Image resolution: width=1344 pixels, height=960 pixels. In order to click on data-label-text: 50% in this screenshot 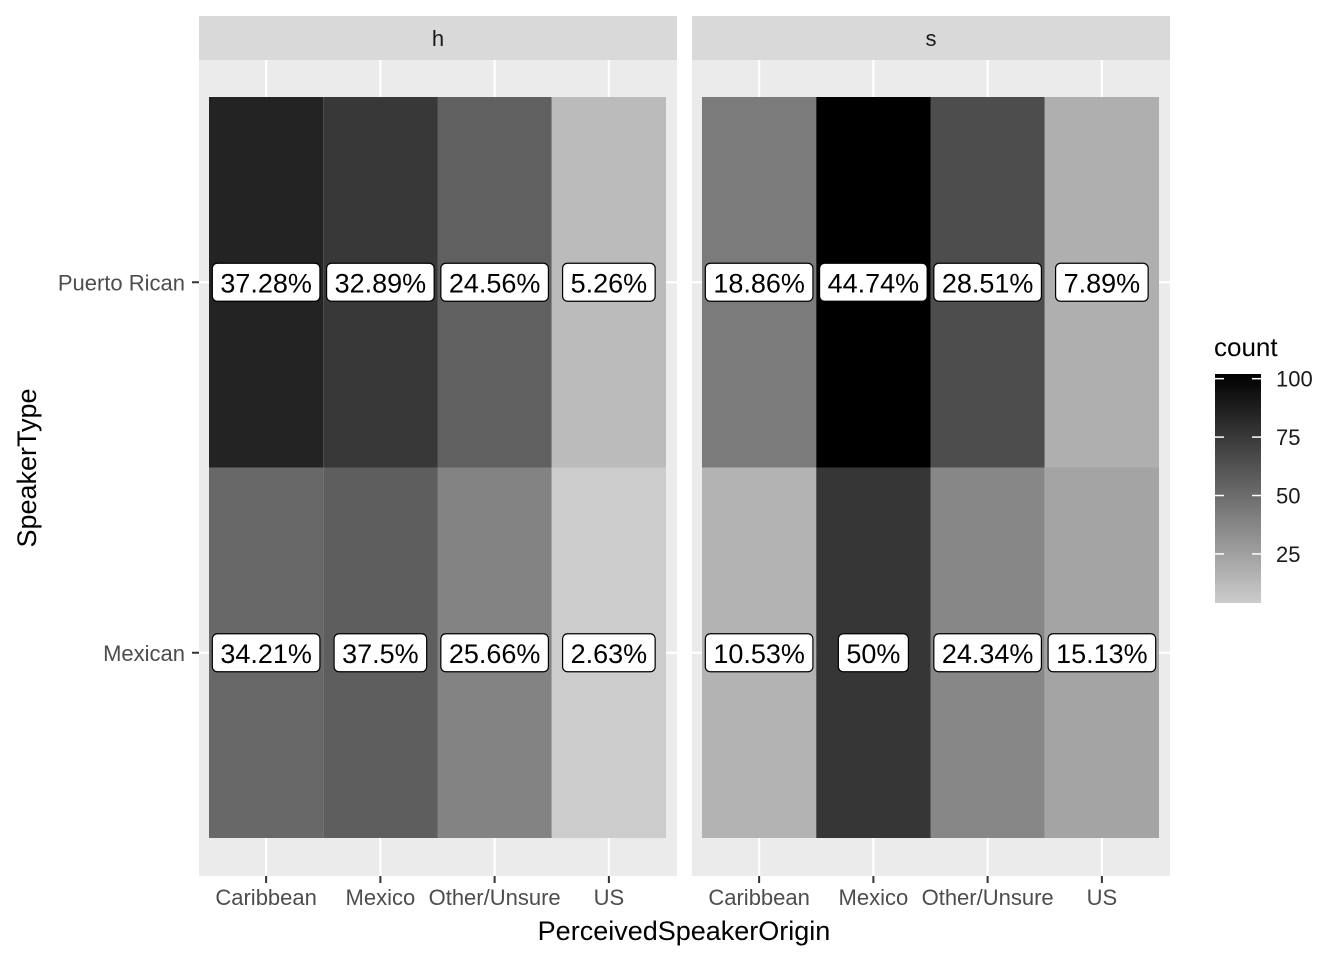, I will do `click(873, 654)`.